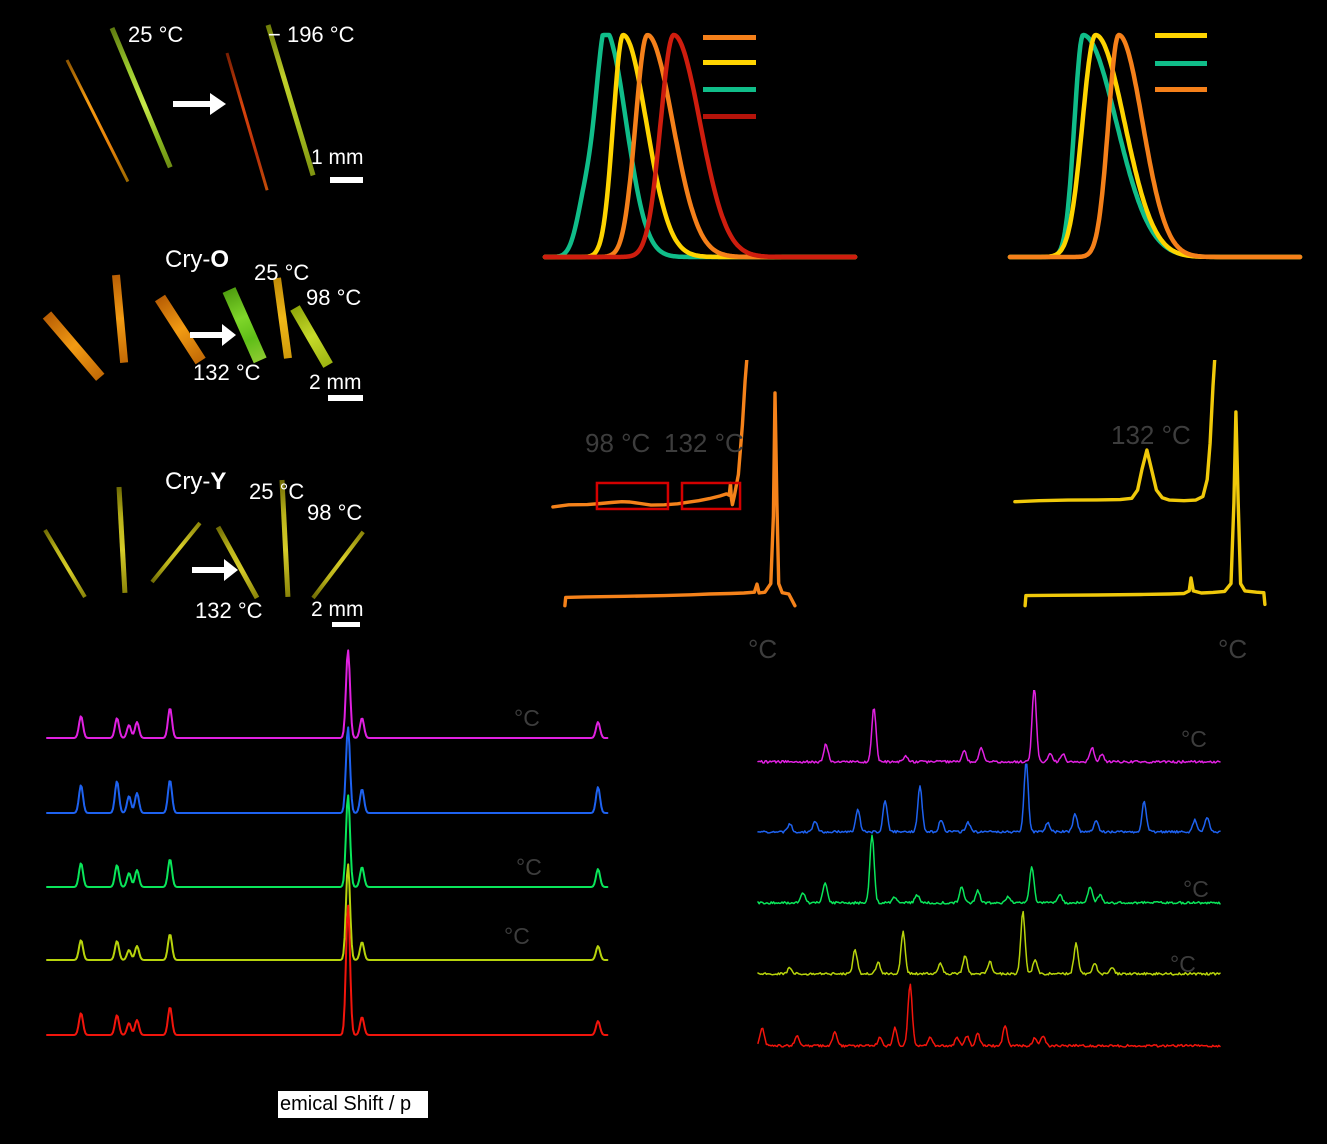 The image size is (1327, 1144). Describe the element at coordinates (196, 481) in the screenshot. I see `cry-y-title: Cry-Y` at that location.